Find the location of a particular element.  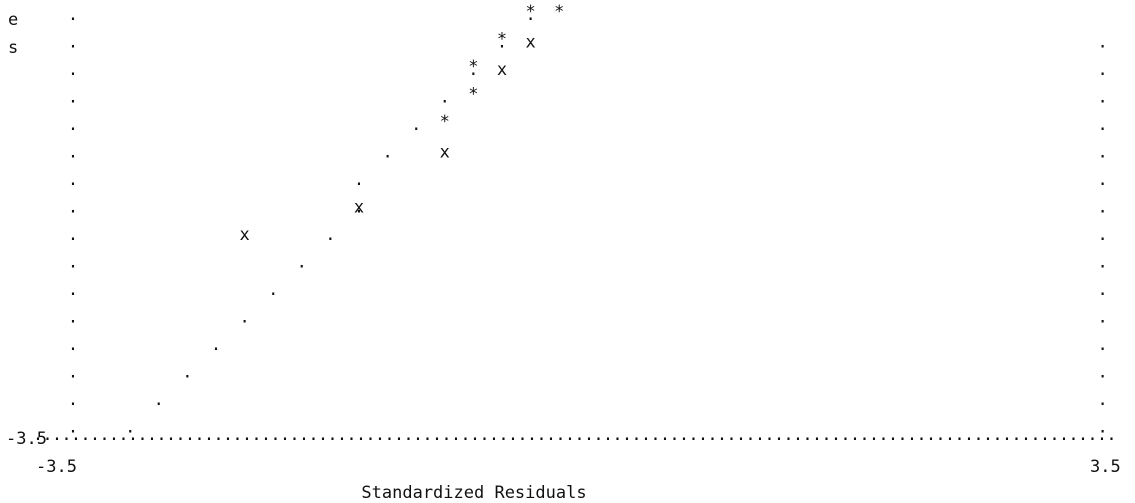

y-axis-label-fragment-s: s is located at coordinates (13, 48).